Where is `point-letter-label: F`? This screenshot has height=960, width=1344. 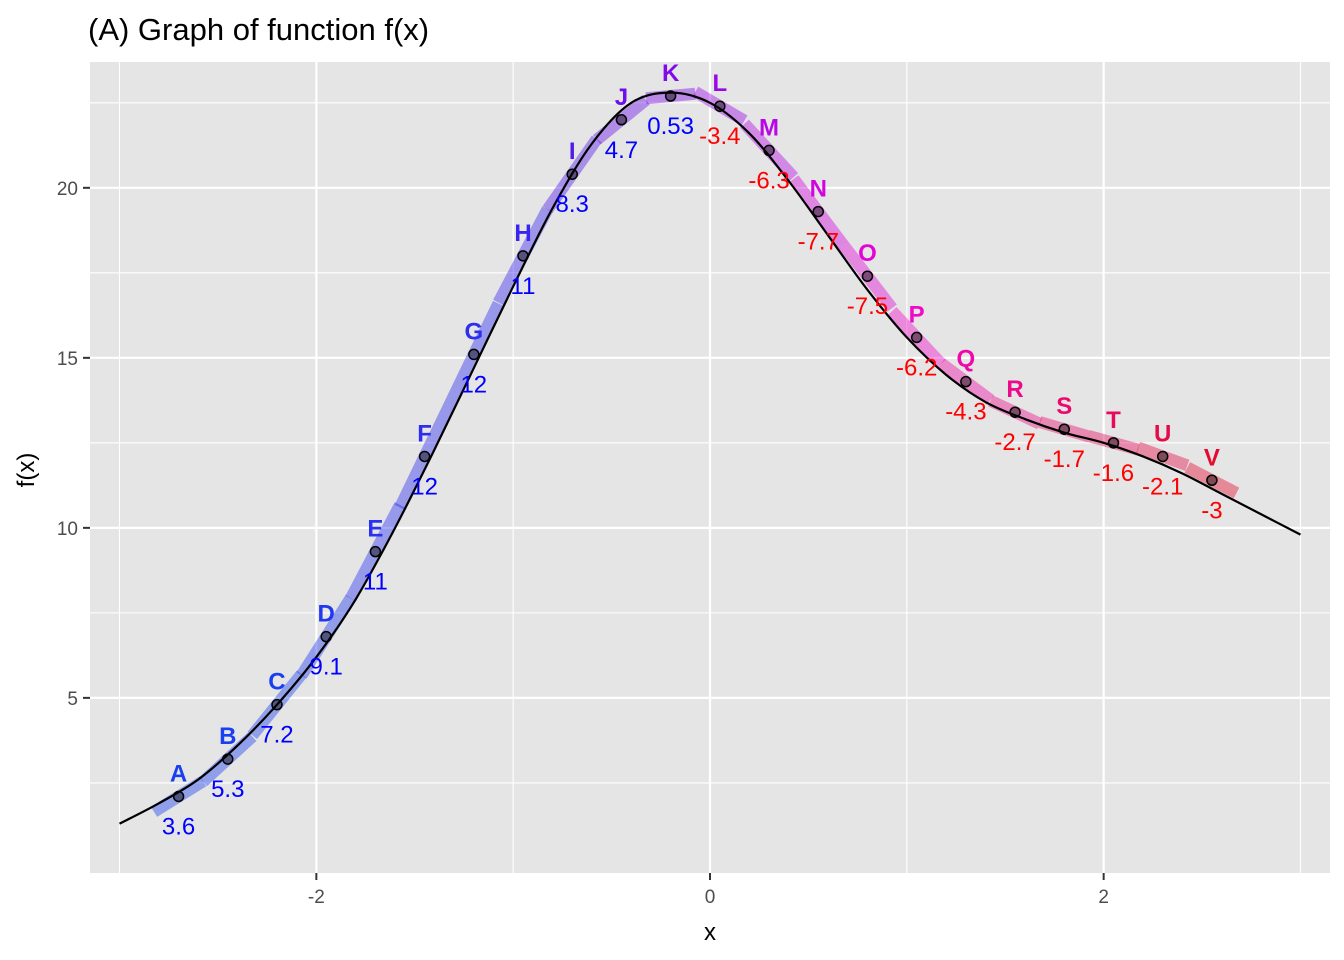 point-letter-label: F is located at coordinates (424, 433).